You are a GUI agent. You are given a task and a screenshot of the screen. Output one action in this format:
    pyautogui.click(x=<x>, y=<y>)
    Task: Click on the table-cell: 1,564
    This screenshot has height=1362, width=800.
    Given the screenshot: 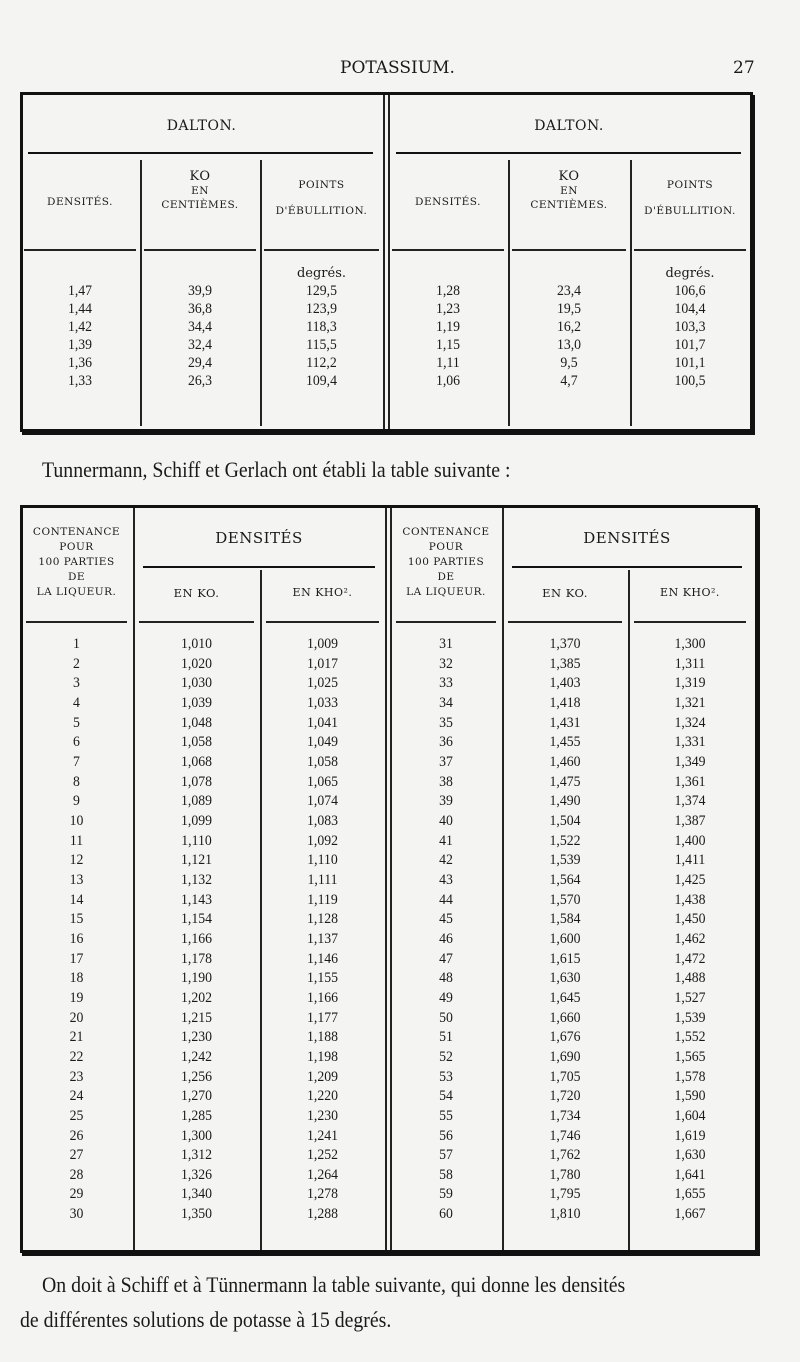 What is the action you would take?
    pyautogui.click(x=565, y=879)
    